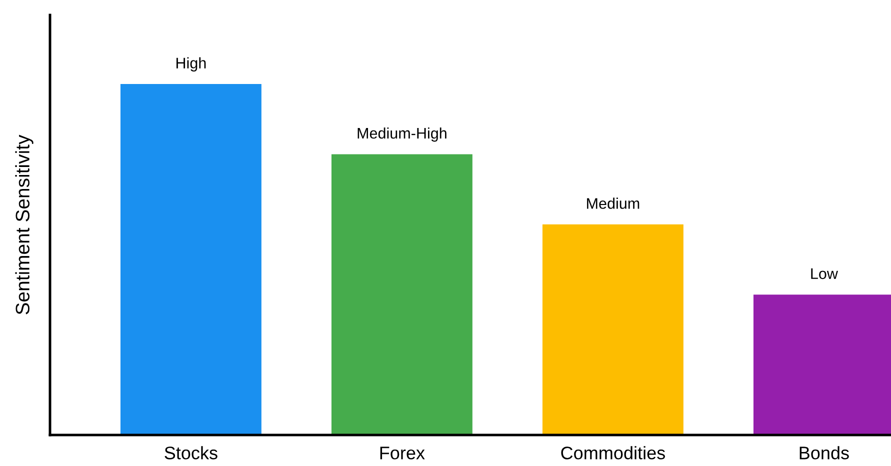 This screenshot has height=466, width=891. Describe the element at coordinates (824, 274) in the screenshot. I see `annotation: Low` at that location.